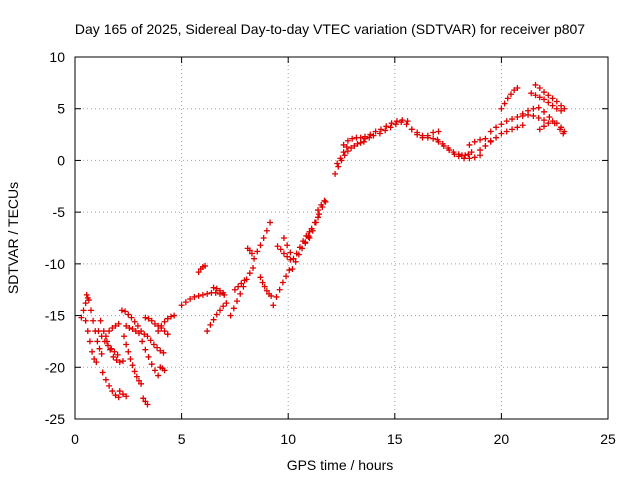 This screenshot has height=480, width=640. I want to click on x-tick-label: 20, so click(502, 439).